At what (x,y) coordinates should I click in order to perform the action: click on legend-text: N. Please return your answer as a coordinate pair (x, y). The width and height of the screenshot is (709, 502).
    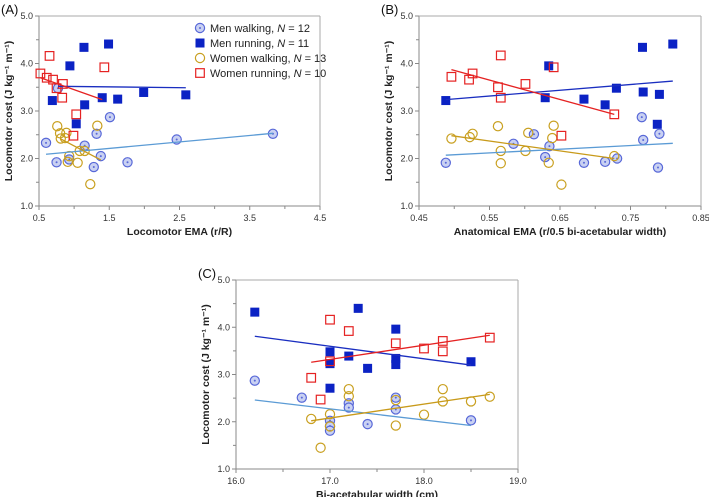
    Looking at the image, I should click on (298, 74).